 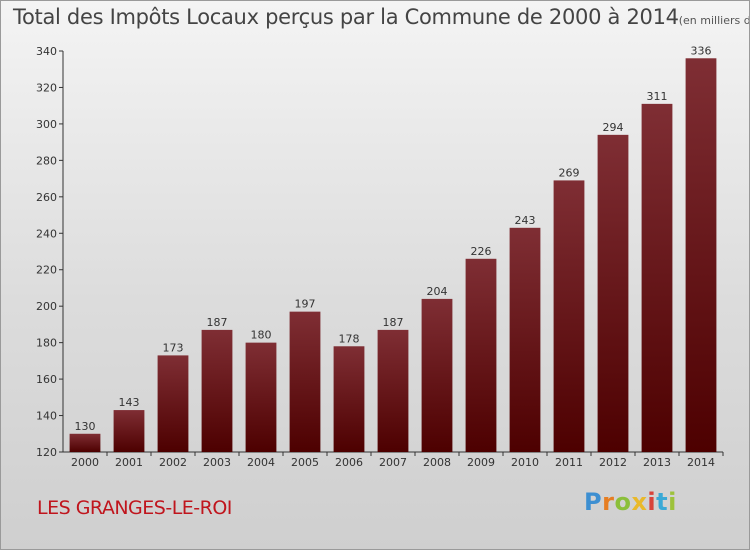 What do you see at coordinates (569, 462) in the screenshot?
I see `x-tick-label-2011: 2011` at bounding box center [569, 462].